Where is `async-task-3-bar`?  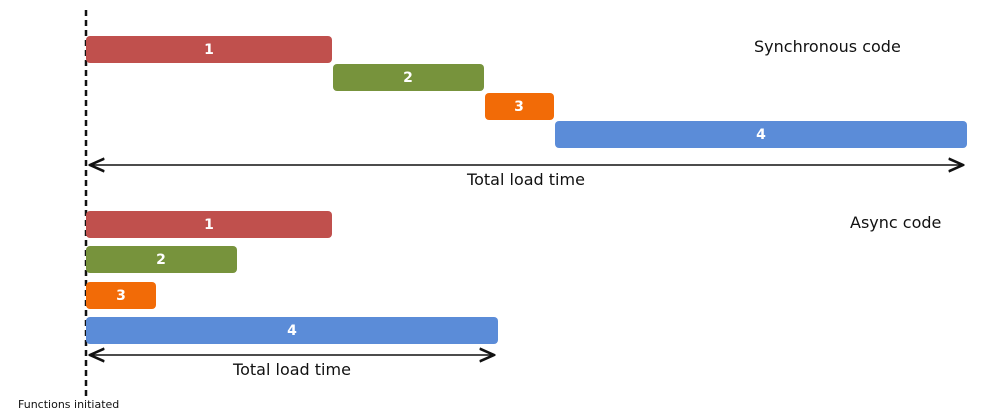 async-task-3-bar is located at coordinates (121, 295).